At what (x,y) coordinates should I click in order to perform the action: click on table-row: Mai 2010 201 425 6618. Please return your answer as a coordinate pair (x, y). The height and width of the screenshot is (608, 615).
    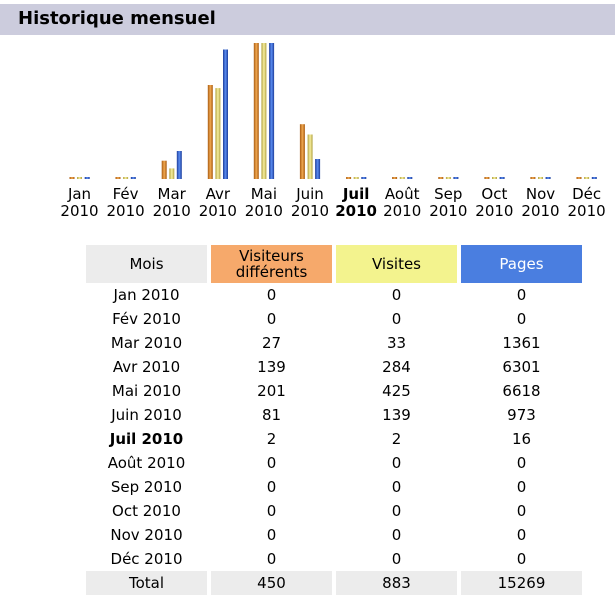
    Looking at the image, I should click on (334, 391).